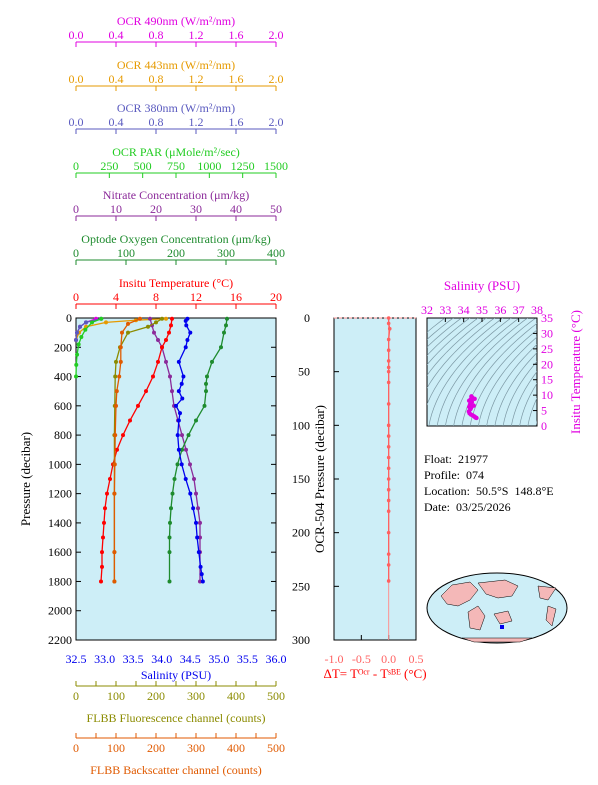 This screenshot has width=598, height=785. I want to click on ocr443-tick-label: 0.4, so click(116, 79).